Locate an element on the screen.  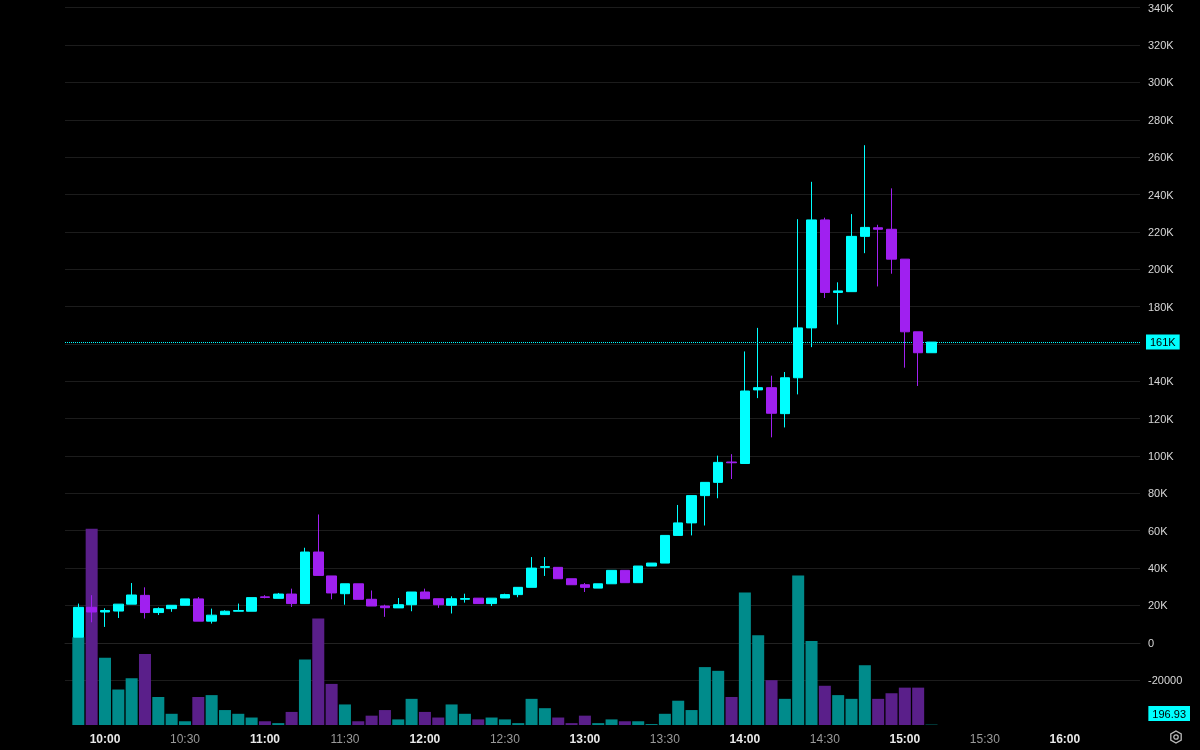
y-tick-label: 240K is located at coordinates (1161, 194).